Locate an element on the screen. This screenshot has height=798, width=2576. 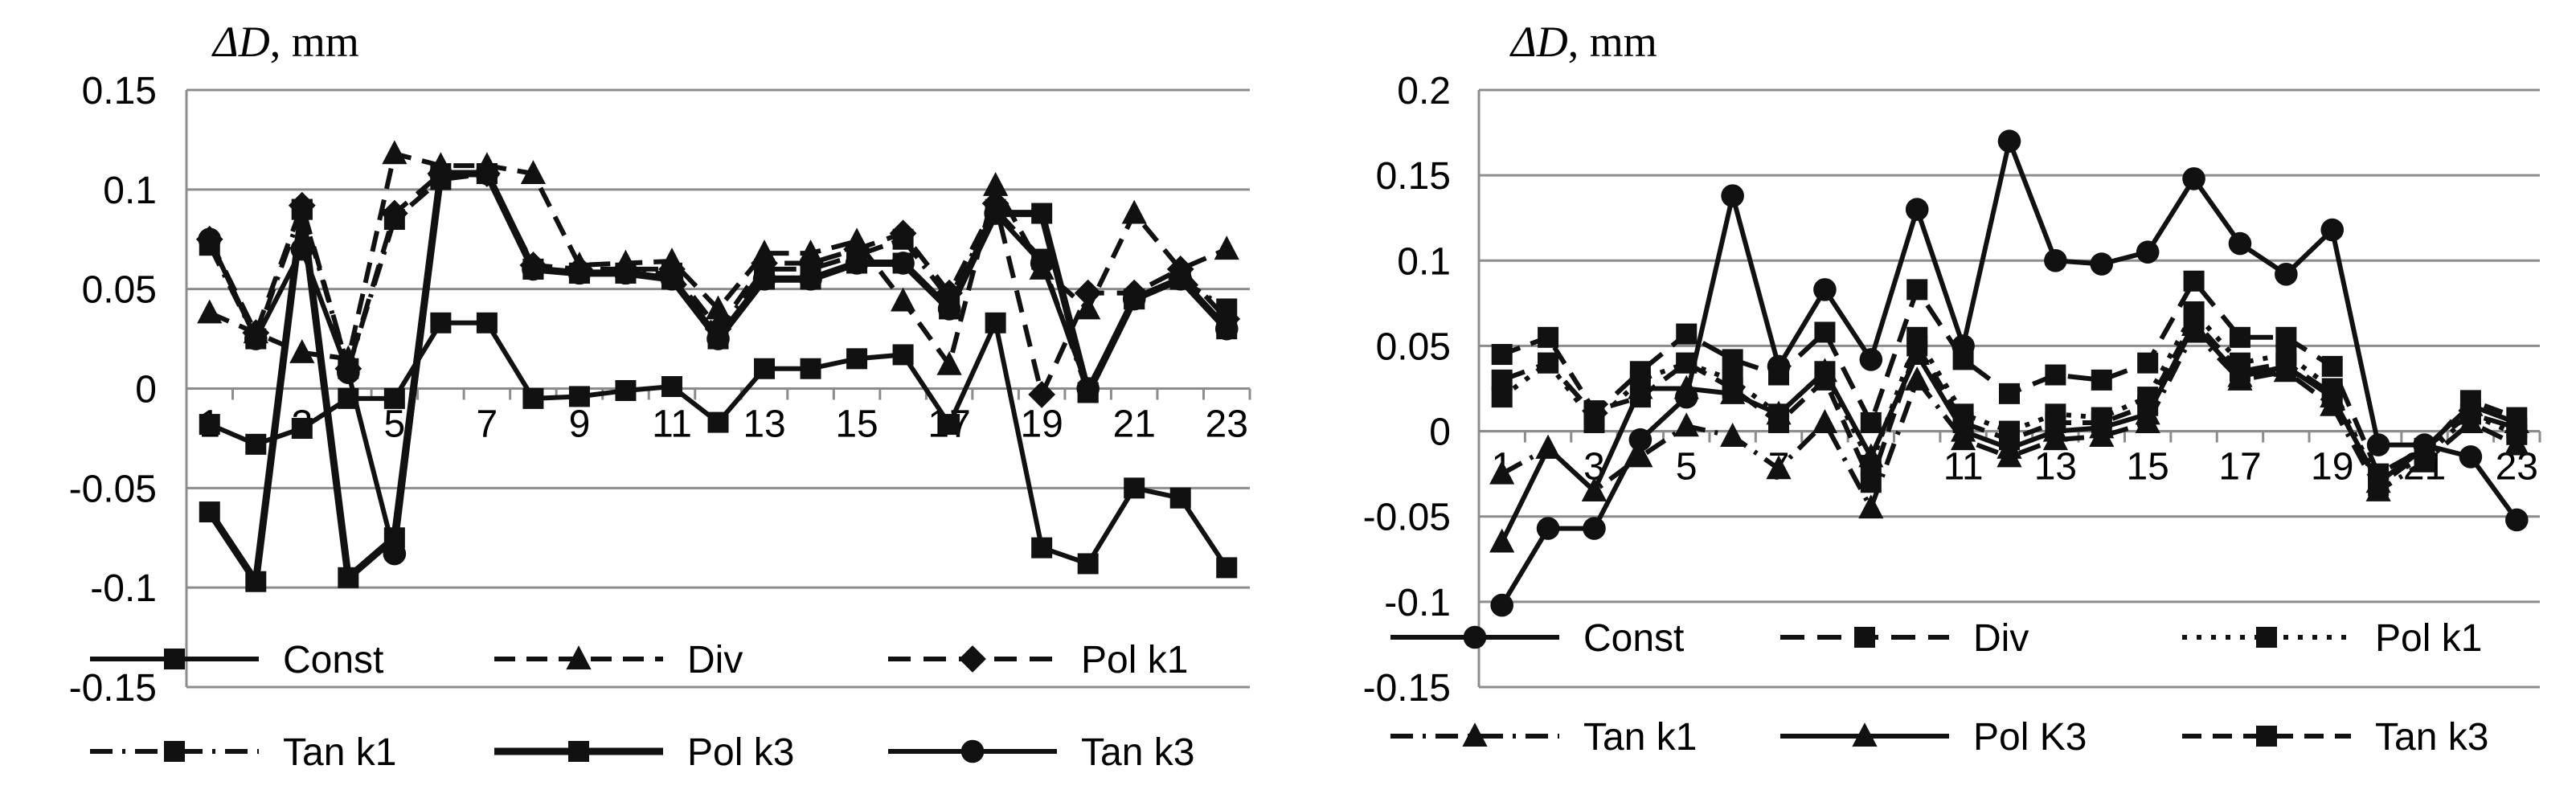
y-tick-label: -0.1 is located at coordinates (123, 588).